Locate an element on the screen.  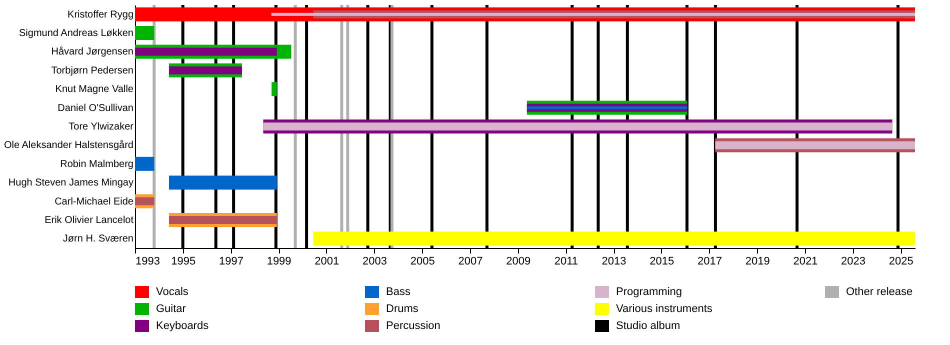
y-tick-label: Kristoffer Rygg is located at coordinates (101, 14).